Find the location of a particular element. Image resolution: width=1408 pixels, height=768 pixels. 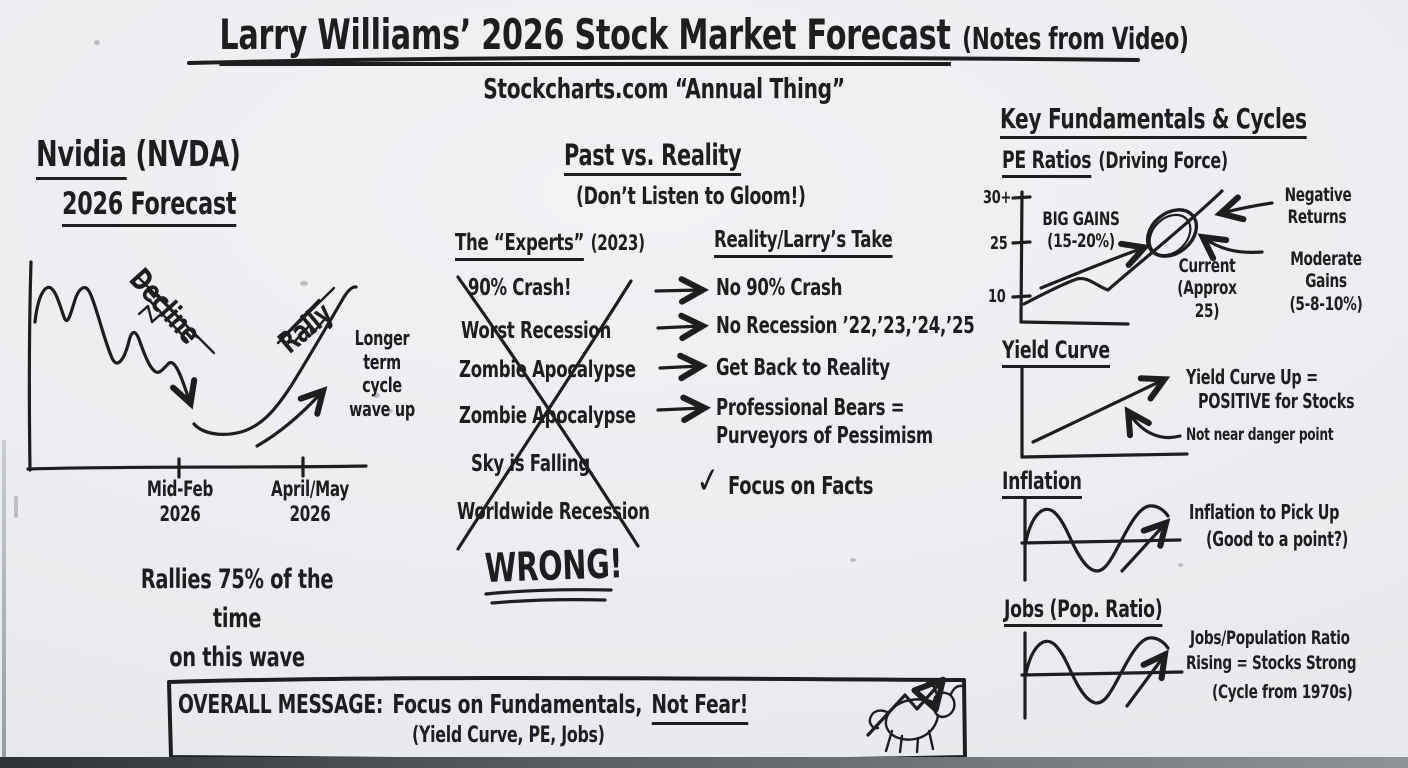

pe-heading-row: PE Ratios (Driving Force) is located at coordinates (1115, 162).